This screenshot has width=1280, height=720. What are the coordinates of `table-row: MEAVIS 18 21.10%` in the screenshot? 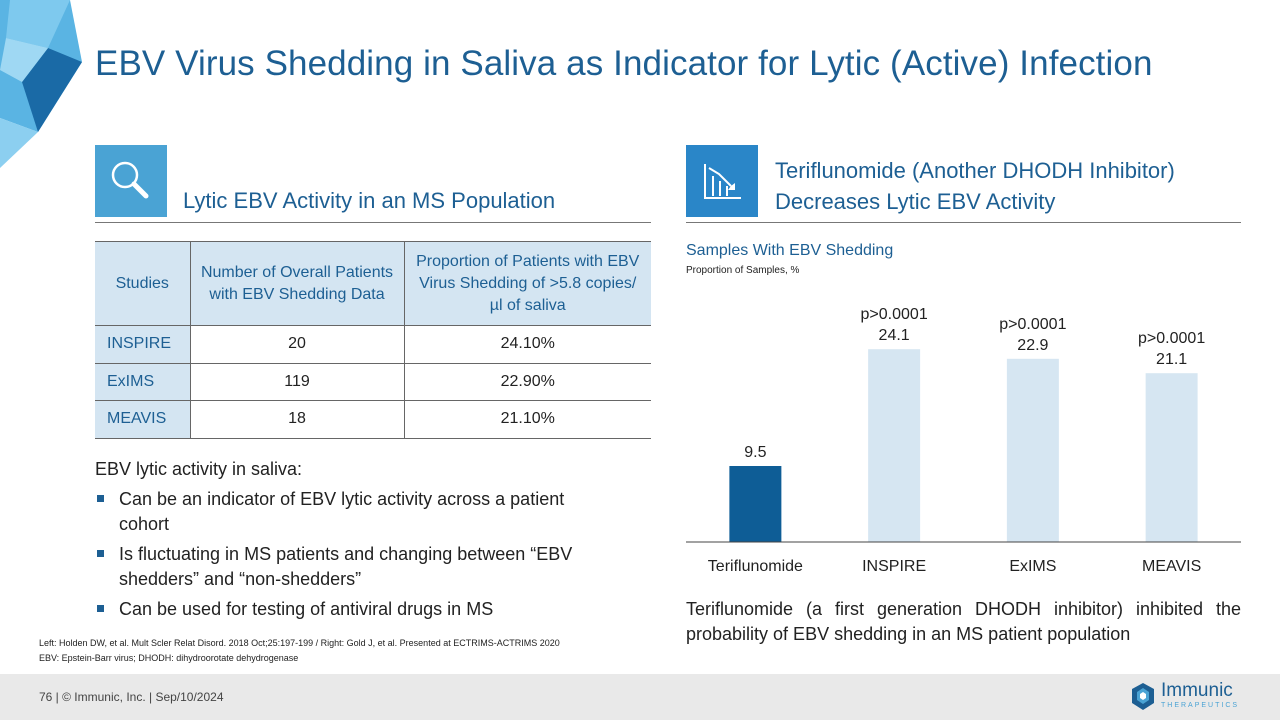 It's located at (373, 419).